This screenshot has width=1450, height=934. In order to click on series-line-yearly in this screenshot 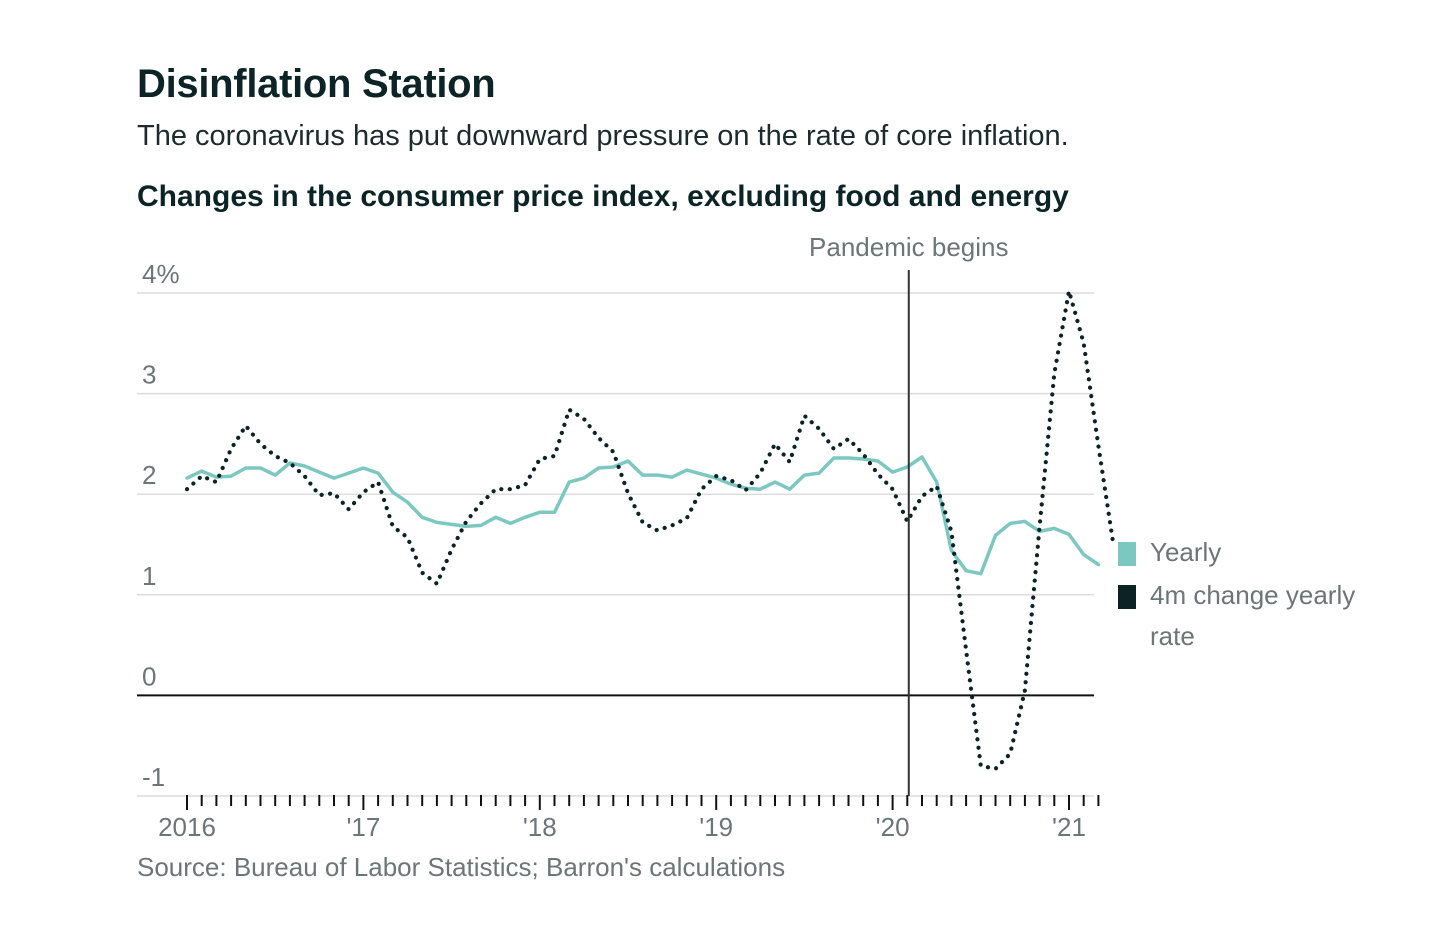, I will do `click(643, 515)`.